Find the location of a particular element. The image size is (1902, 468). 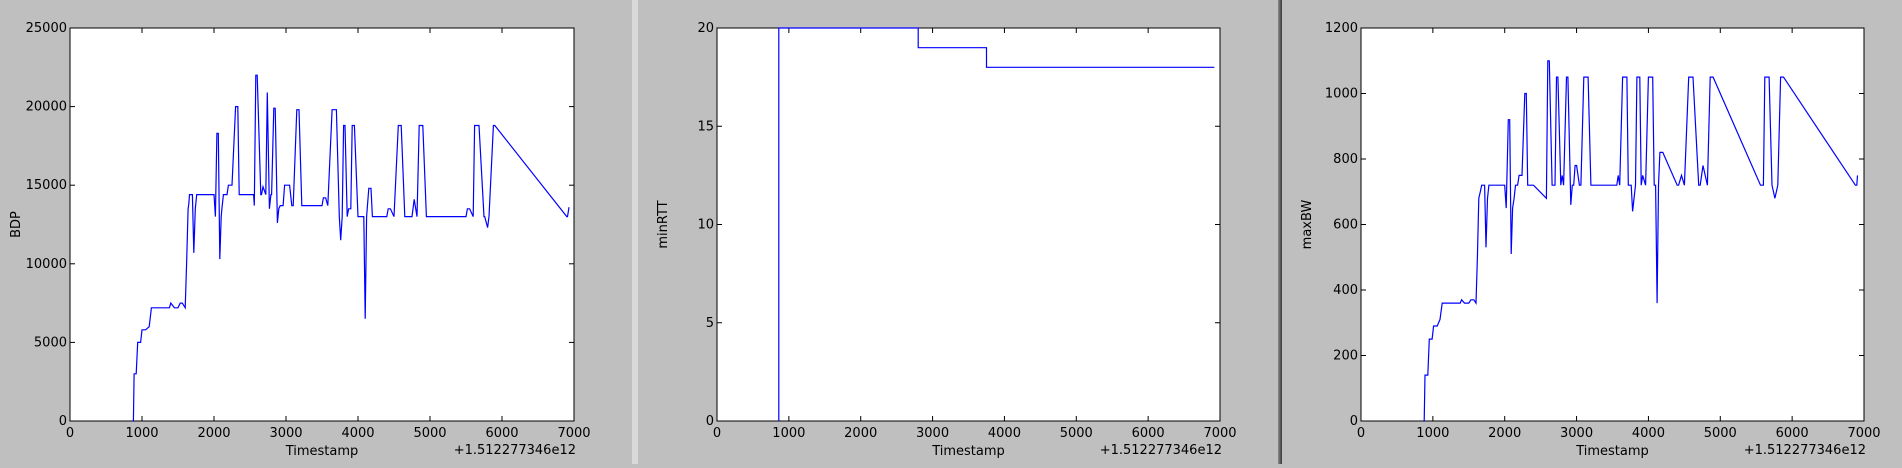

minrtt-x-tick-label: 7000 is located at coordinates (1219, 433).